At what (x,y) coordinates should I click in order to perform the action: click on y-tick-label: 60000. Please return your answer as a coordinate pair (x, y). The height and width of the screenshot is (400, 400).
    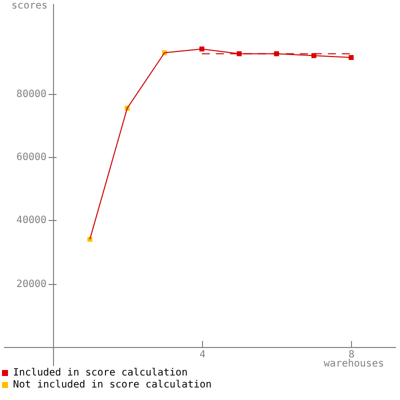
    Looking at the image, I should click on (31, 158).